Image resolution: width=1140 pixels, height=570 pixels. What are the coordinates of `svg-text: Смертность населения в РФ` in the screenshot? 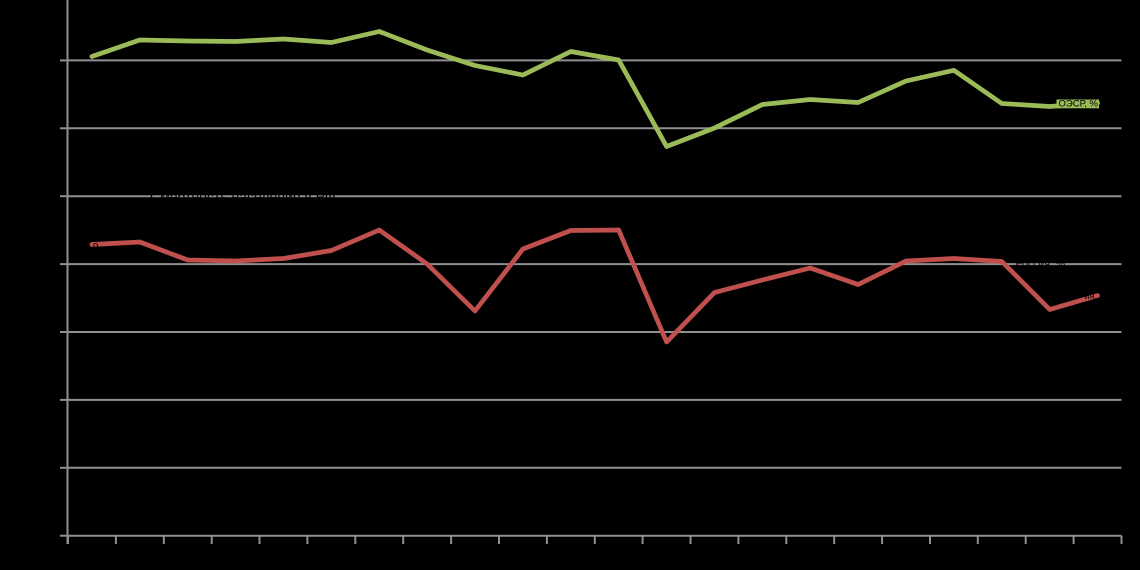 It's located at (243, 197).